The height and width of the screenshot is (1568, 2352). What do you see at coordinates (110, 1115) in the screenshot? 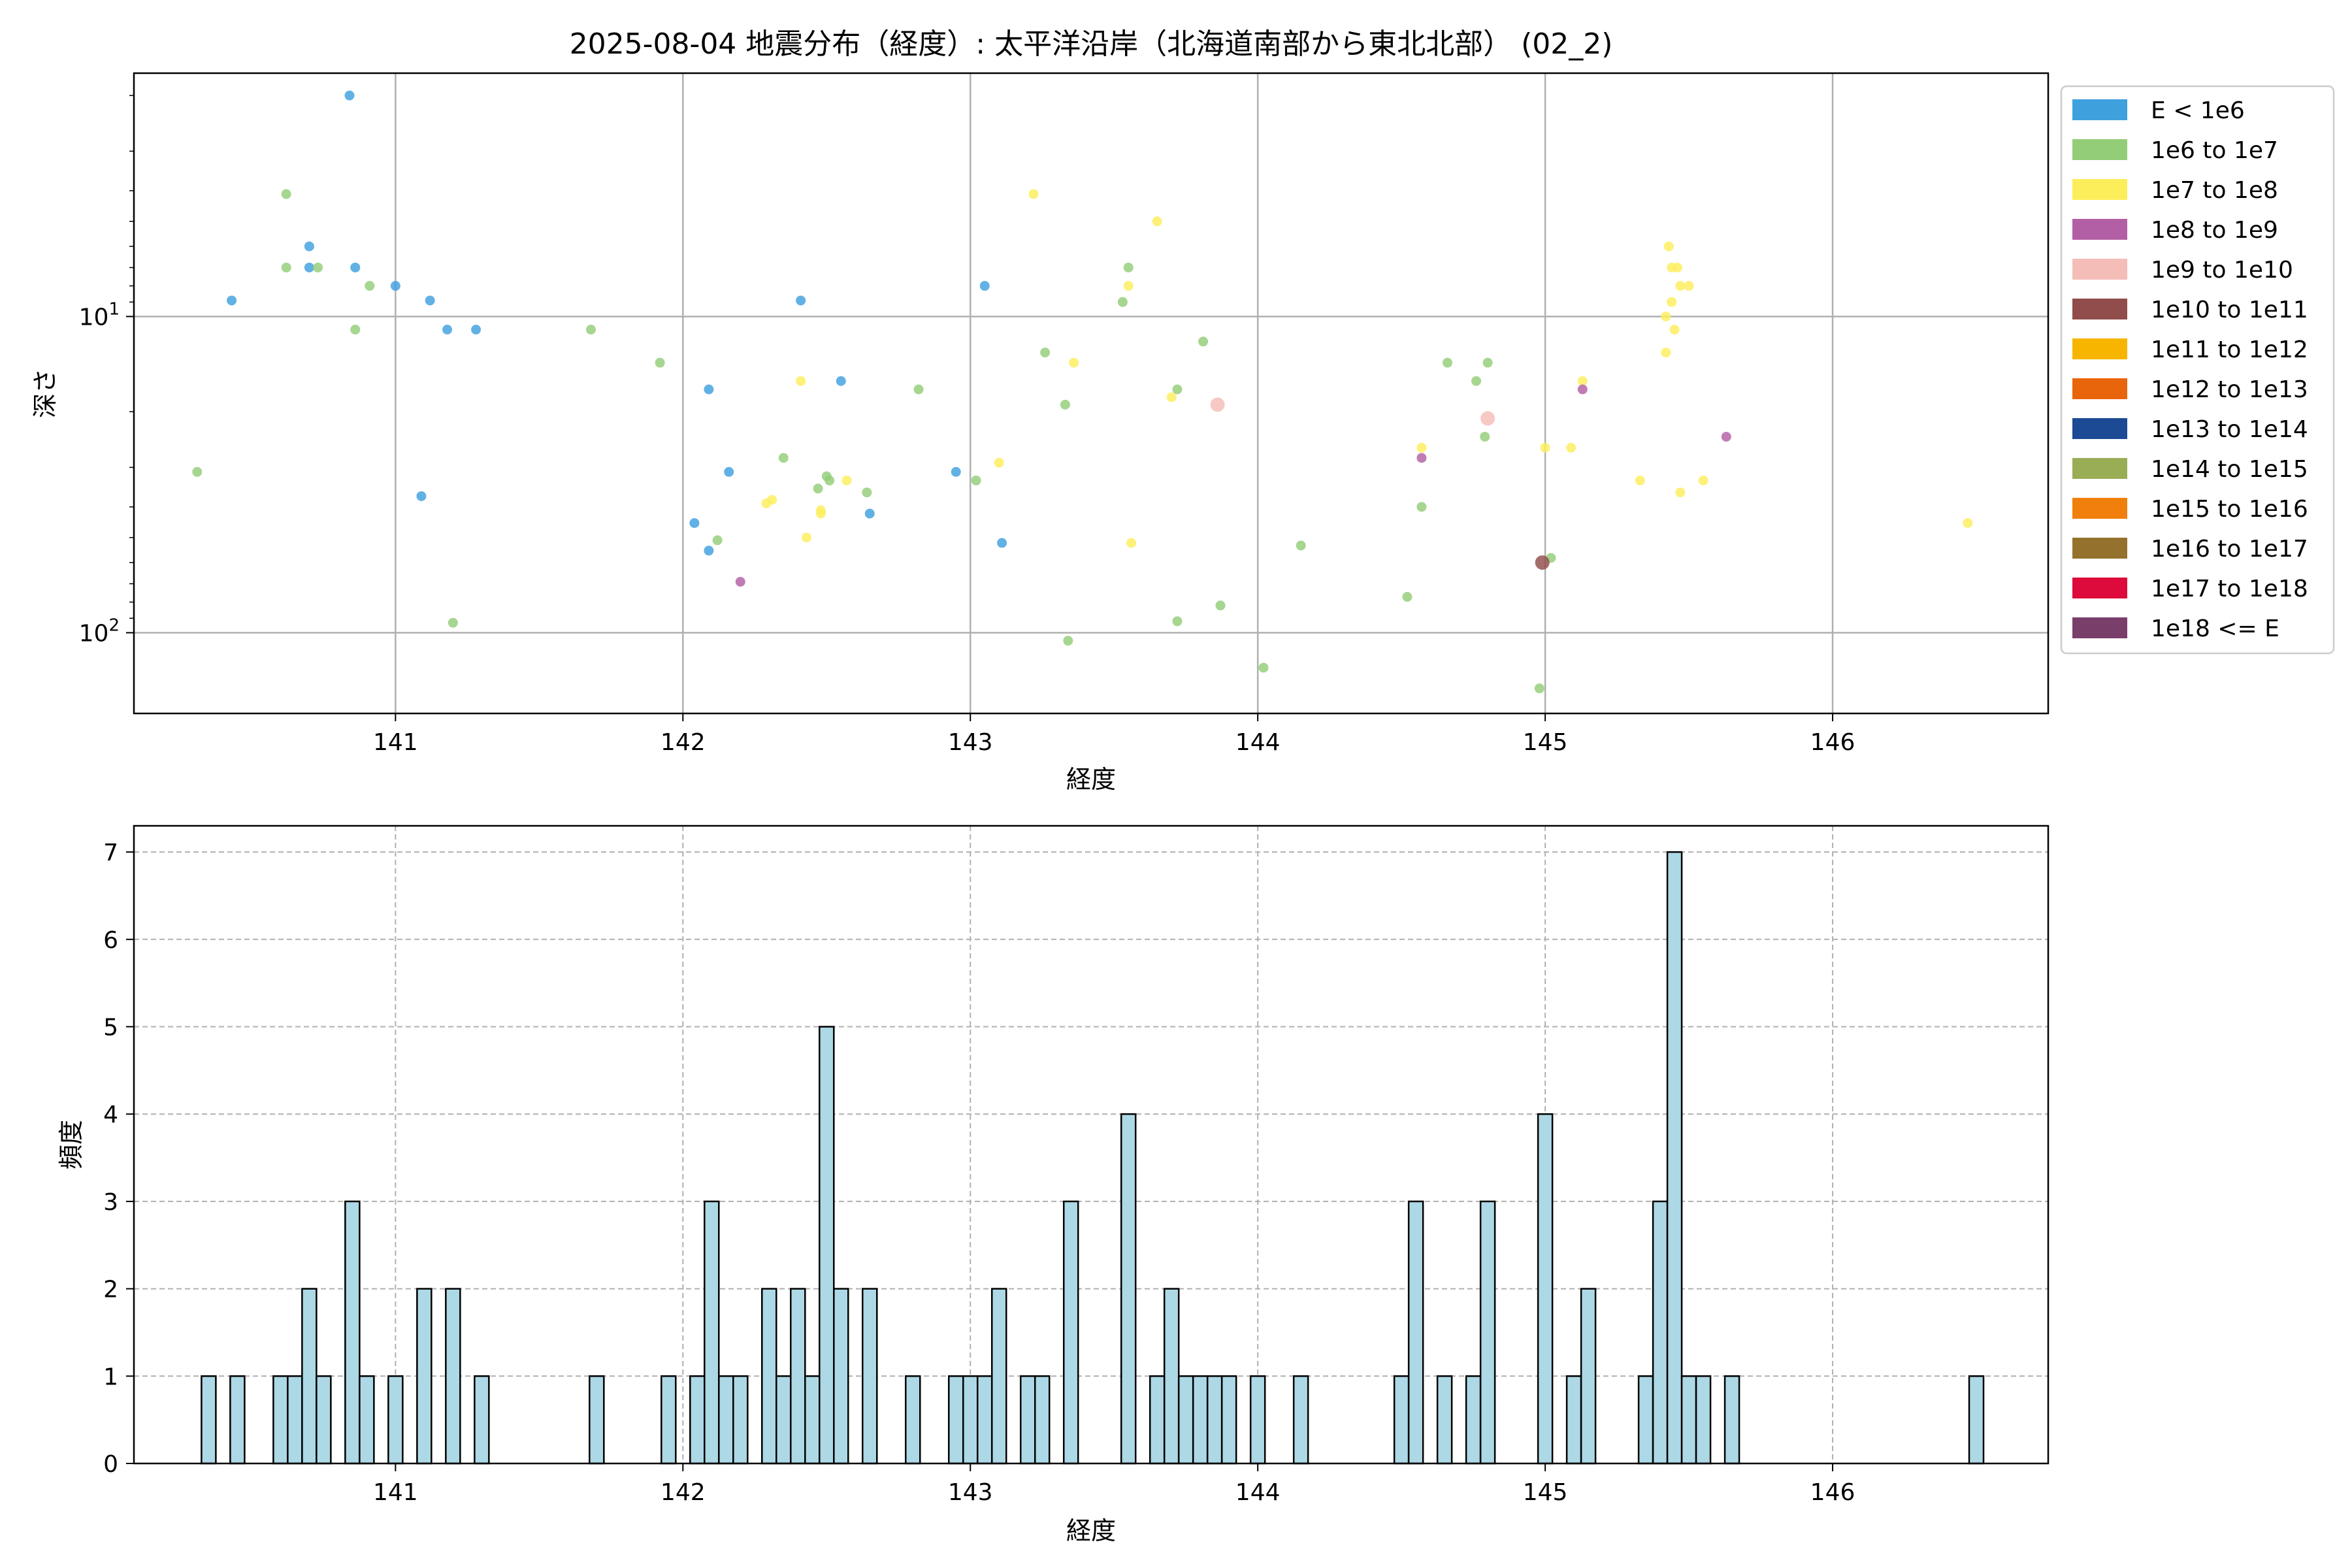
I see `histogram-y-tick-label: 4` at bounding box center [110, 1115].